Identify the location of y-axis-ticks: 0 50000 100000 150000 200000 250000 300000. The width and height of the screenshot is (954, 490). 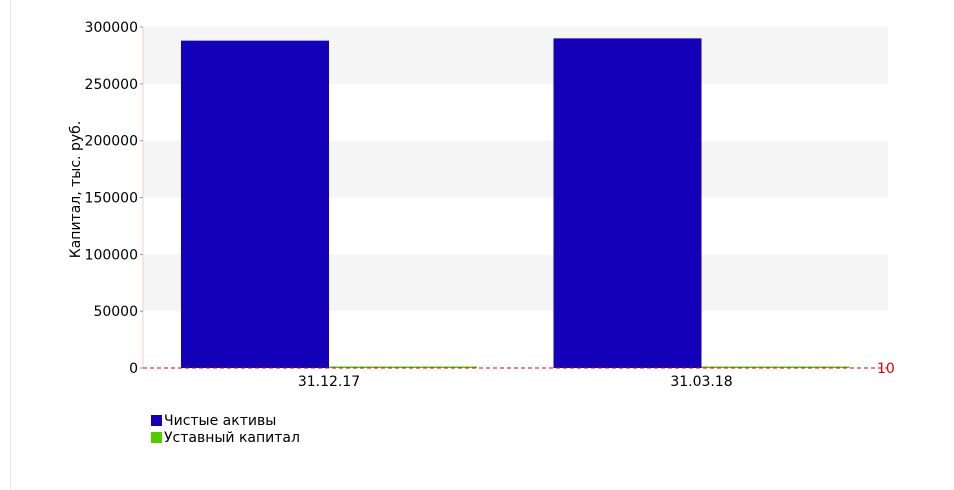
(114, 198).